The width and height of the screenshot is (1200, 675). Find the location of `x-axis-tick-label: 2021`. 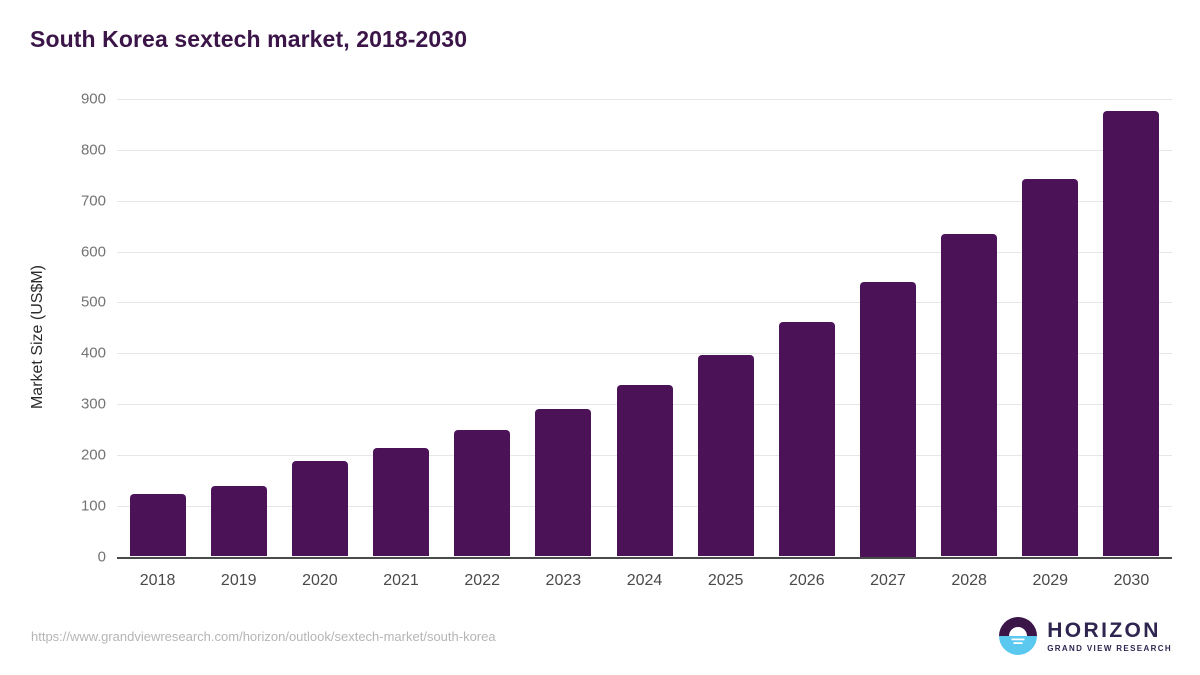

x-axis-tick-label: 2021 is located at coordinates (401, 580).